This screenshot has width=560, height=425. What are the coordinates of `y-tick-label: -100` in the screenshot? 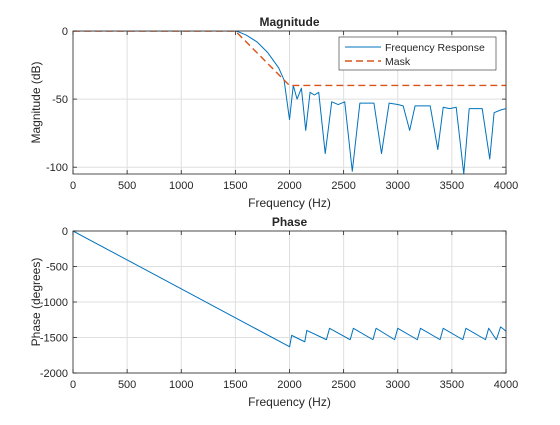 It's located at (57, 168).